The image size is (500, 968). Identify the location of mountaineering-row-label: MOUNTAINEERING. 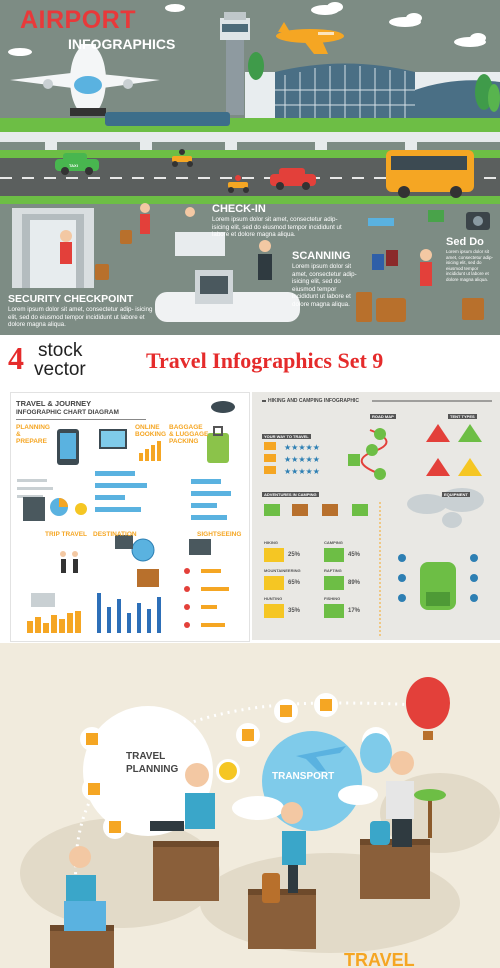
(282, 570).